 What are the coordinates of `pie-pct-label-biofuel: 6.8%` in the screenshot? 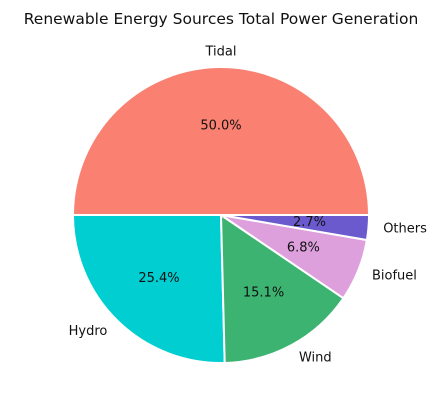 It's located at (303, 248).